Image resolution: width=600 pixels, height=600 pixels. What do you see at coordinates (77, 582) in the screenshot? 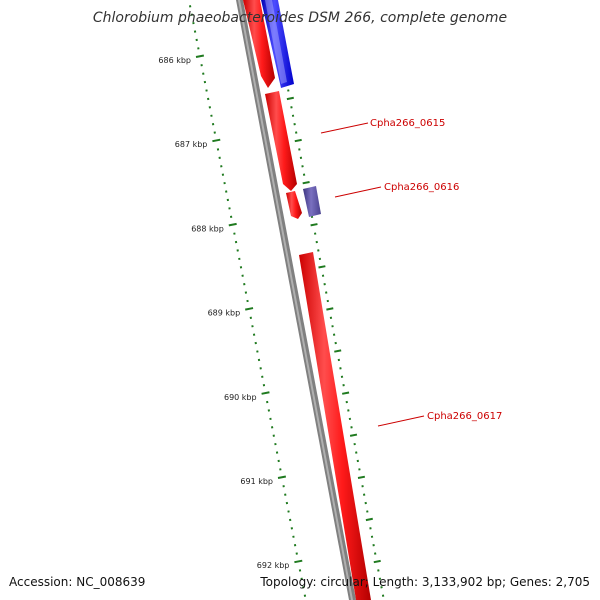
I see `accession-text: Accession: NC_008639` at bounding box center [77, 582].